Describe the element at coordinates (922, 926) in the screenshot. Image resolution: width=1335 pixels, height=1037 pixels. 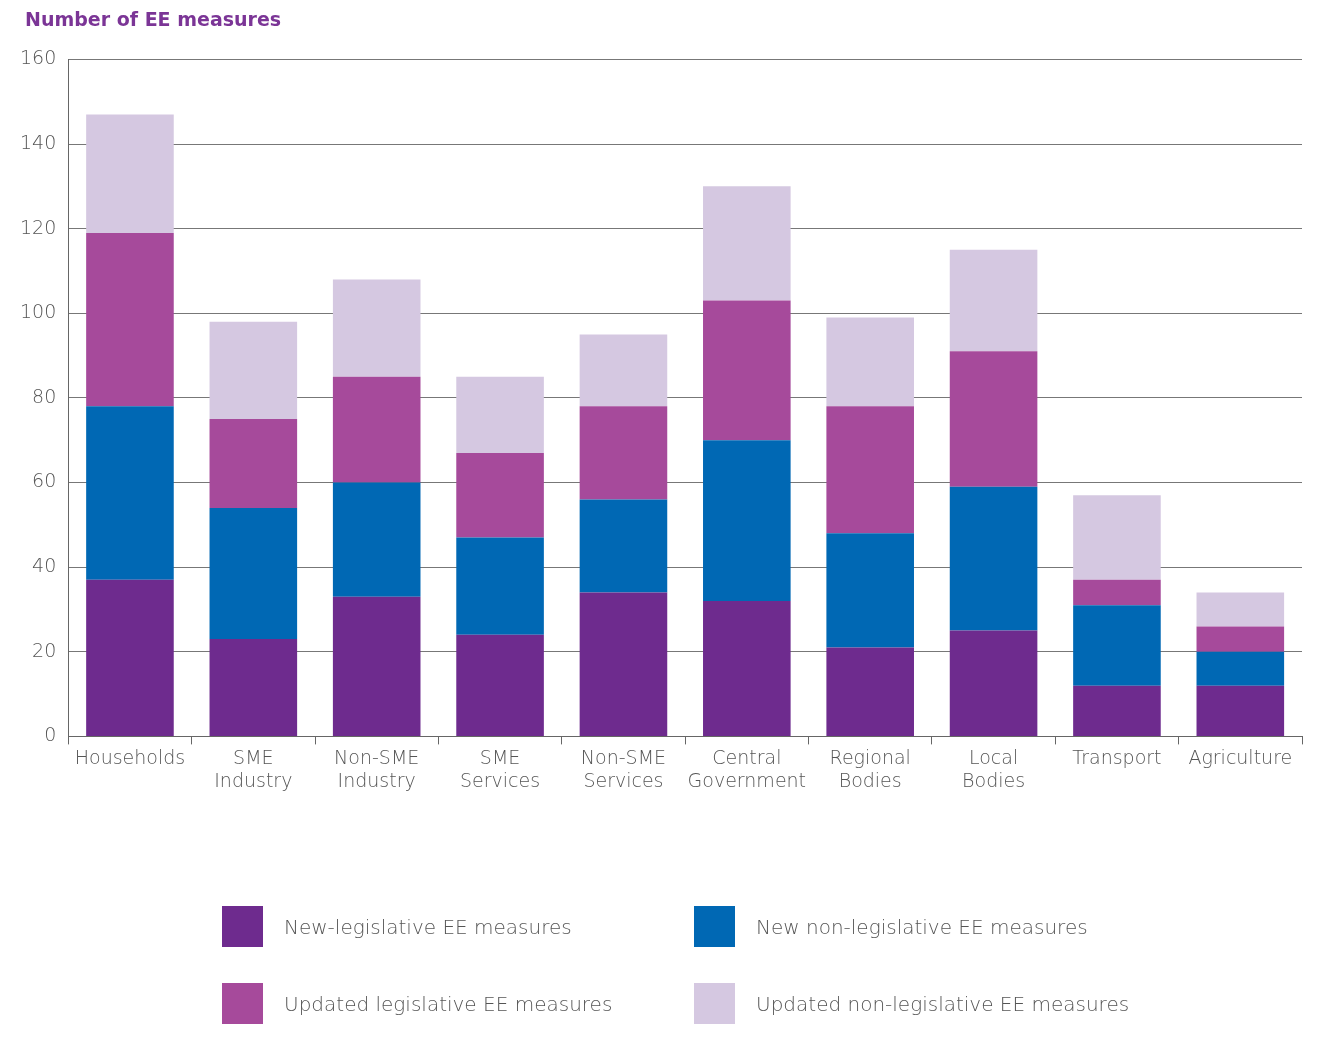
I see `legend-label: New non-legislative EE measures` at that location.